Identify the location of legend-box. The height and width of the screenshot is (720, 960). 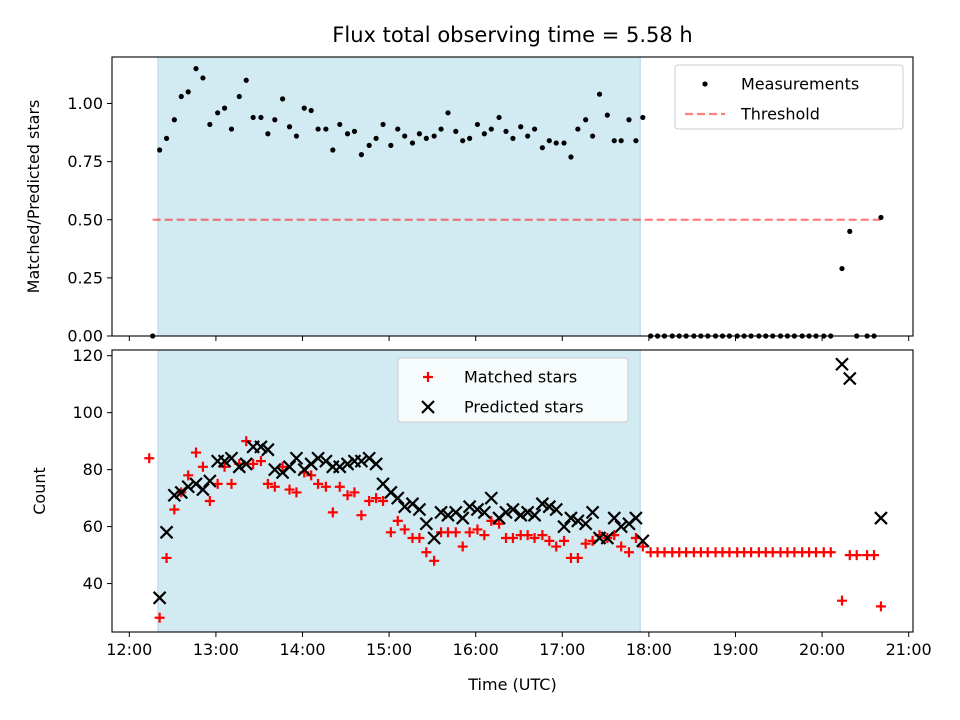
(789, 97).